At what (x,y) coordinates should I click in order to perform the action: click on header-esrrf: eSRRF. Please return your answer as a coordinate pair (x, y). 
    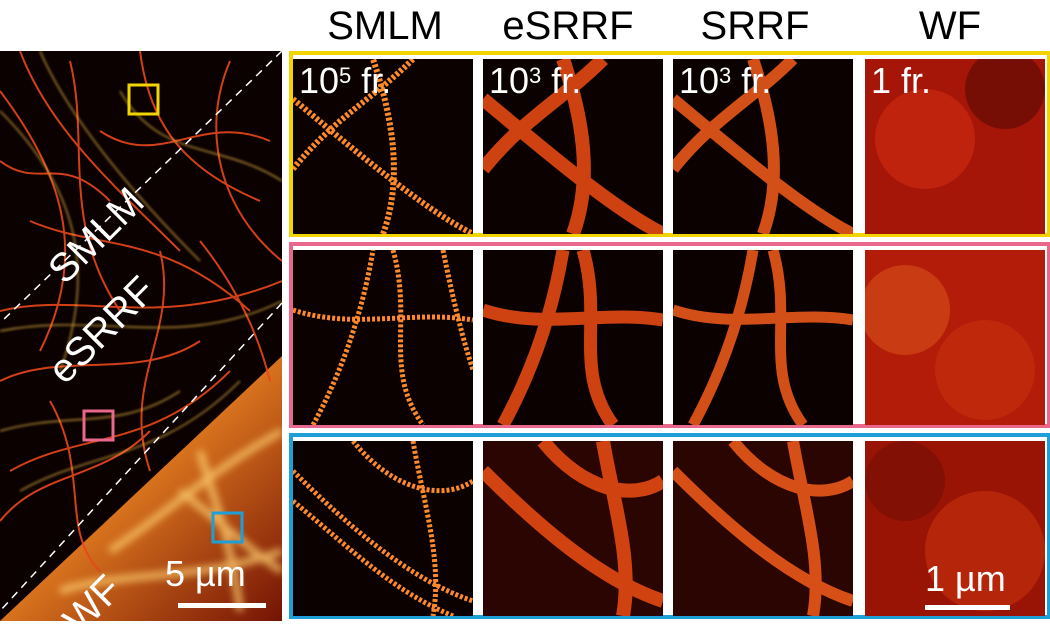
    Looking at the image, I should click on (568, 26).